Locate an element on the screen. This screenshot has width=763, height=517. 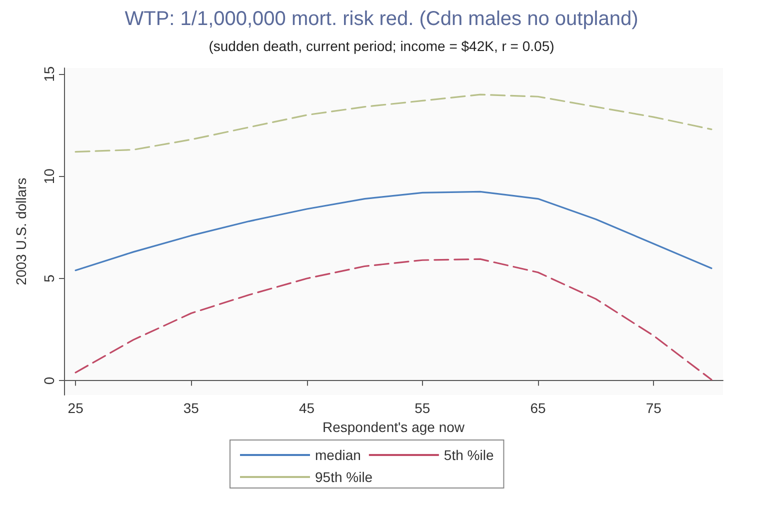
y-tick-label: 10 is located at coordinates (49, 176).